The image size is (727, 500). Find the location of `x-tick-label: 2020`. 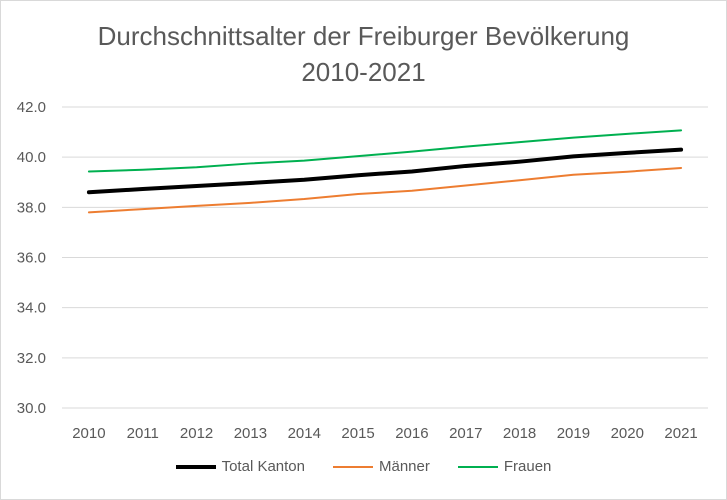

x-tick-label: 2020 is located at coordinates (627, 433).